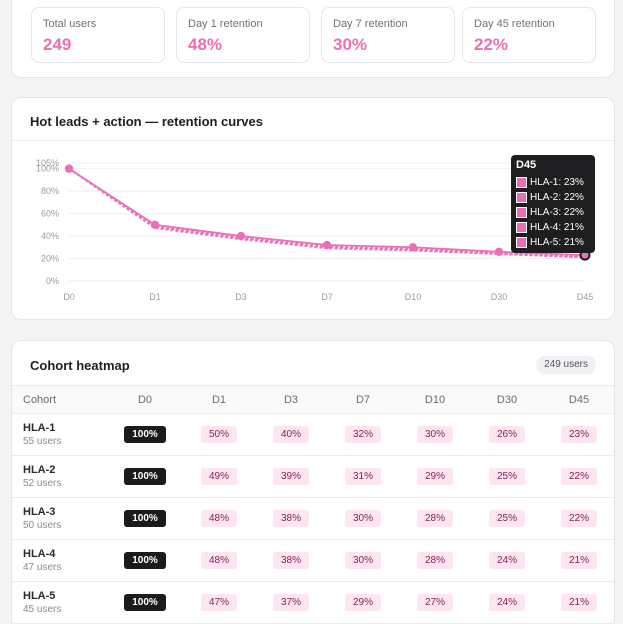 This screenshot has width=623, height=624. I want to click on stat-day1-retention: Day 1 retention 48%, so click(243, 35).